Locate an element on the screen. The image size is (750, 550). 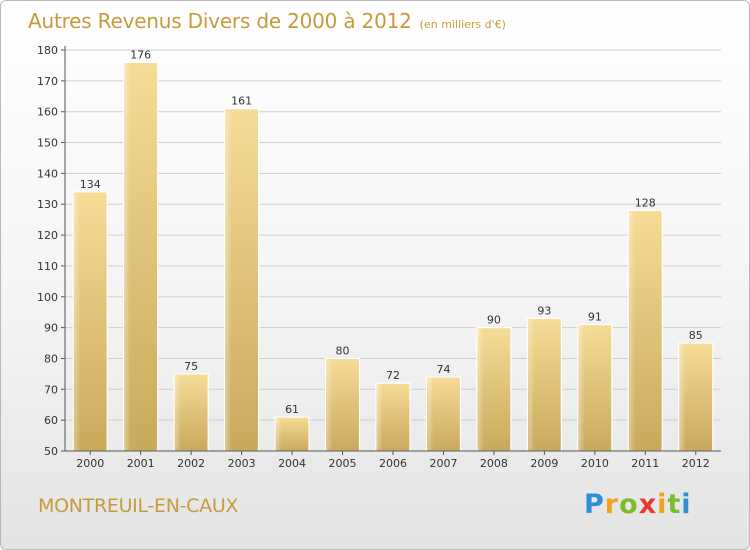
bar-value-label: 74 is located at coordinates (443, 369).